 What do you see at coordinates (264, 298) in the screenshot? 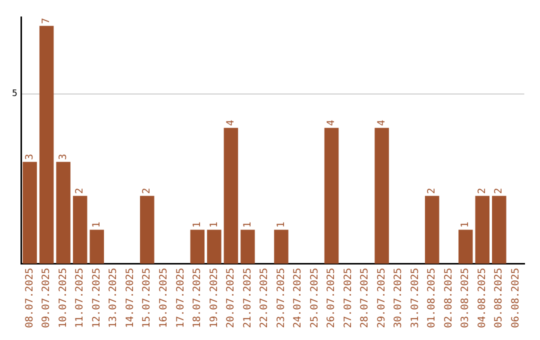
I see `x-tick-label: 22.07.2025` at bounding box center [264, 298].